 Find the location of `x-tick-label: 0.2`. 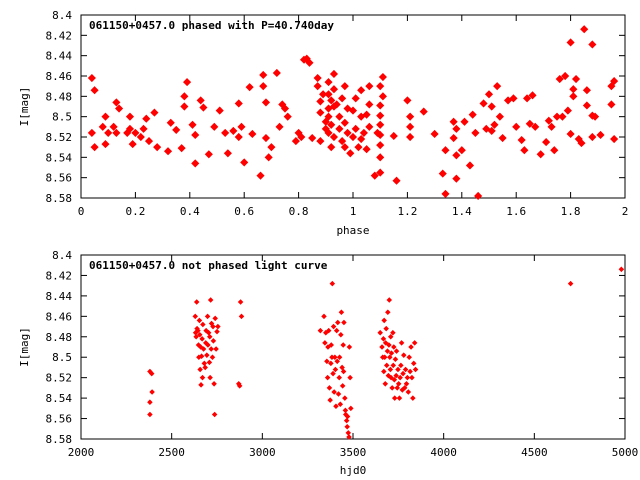

x-tick-label: 0.2 is located at coordinates (135, 211).